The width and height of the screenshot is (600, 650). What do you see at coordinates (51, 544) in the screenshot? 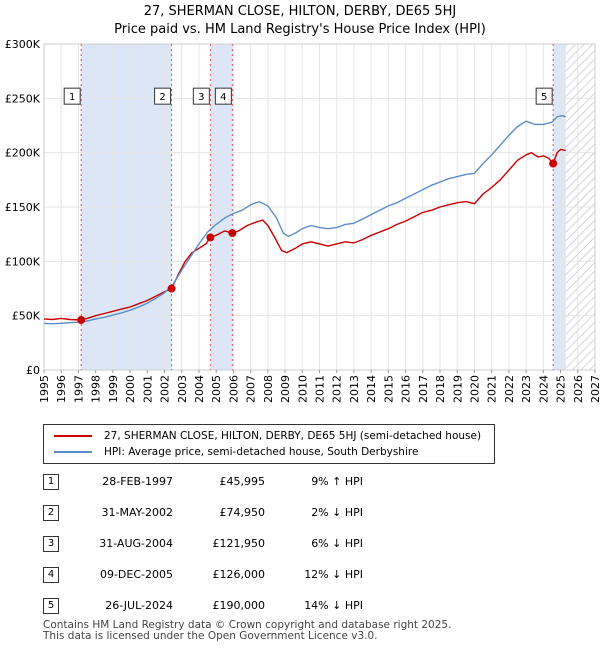
I see `sale-number-badge: 3` at bounding box center [51, 544].